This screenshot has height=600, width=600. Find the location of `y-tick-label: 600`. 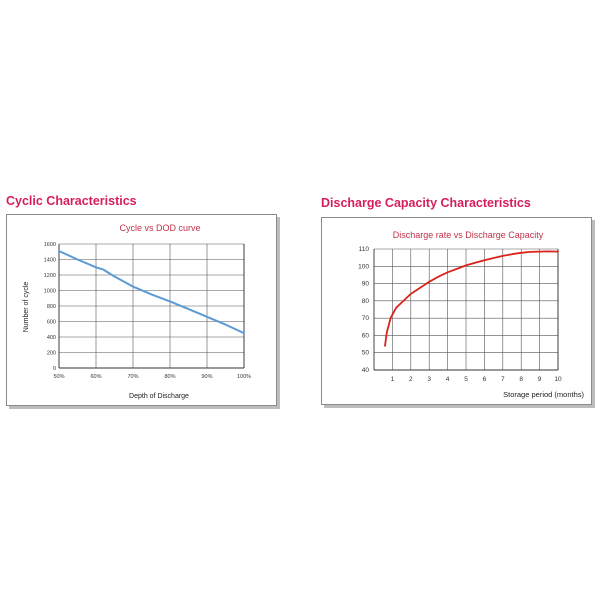

y-tick-label: 600 is located at coordinates (51, 323).